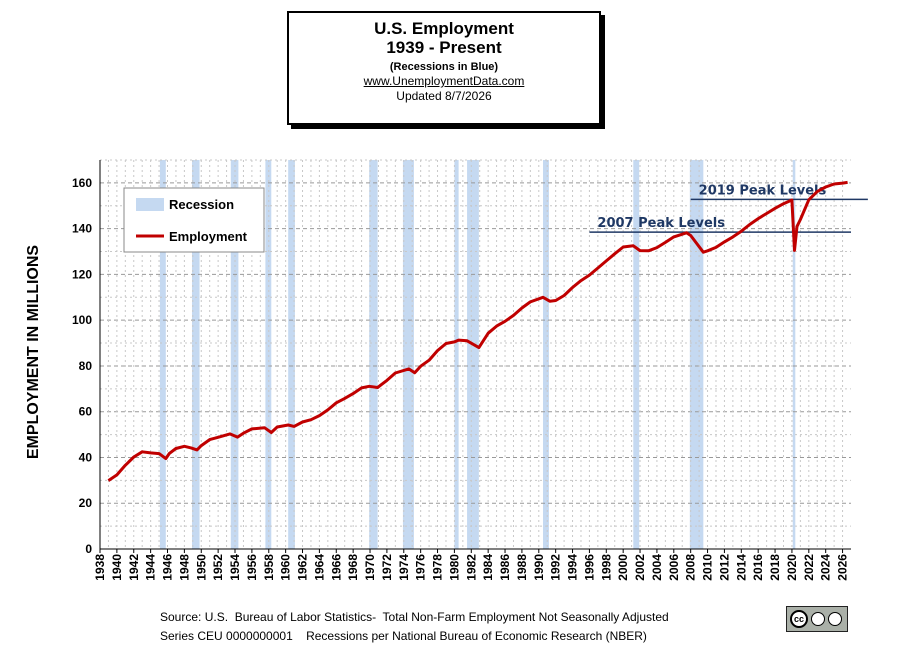  What do you see at coordinates (82, 229) in the screenshot?
I see `y-tick-140: 140` at bounding box center [82, 229].